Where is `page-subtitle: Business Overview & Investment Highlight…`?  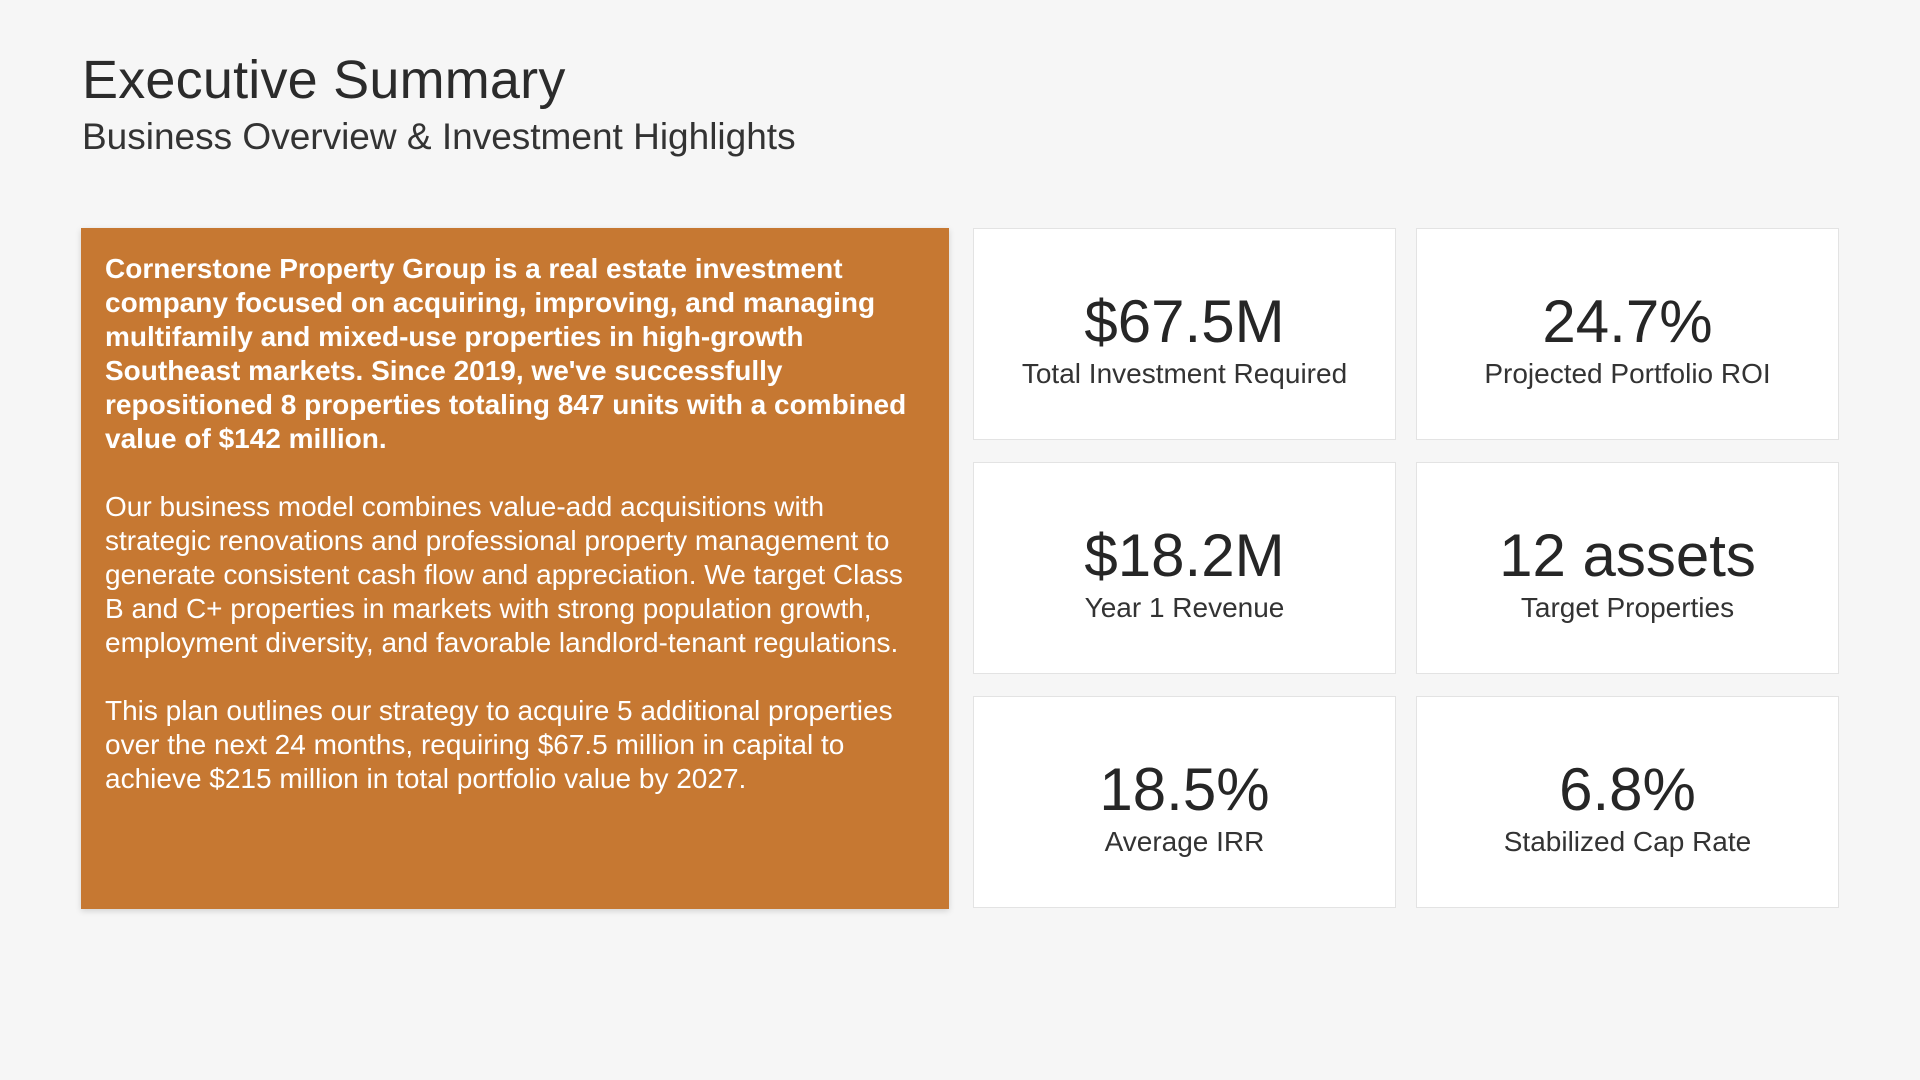 page-subtitle: Business Overview & Investment Highlight… is located at coordinates (439, 136).